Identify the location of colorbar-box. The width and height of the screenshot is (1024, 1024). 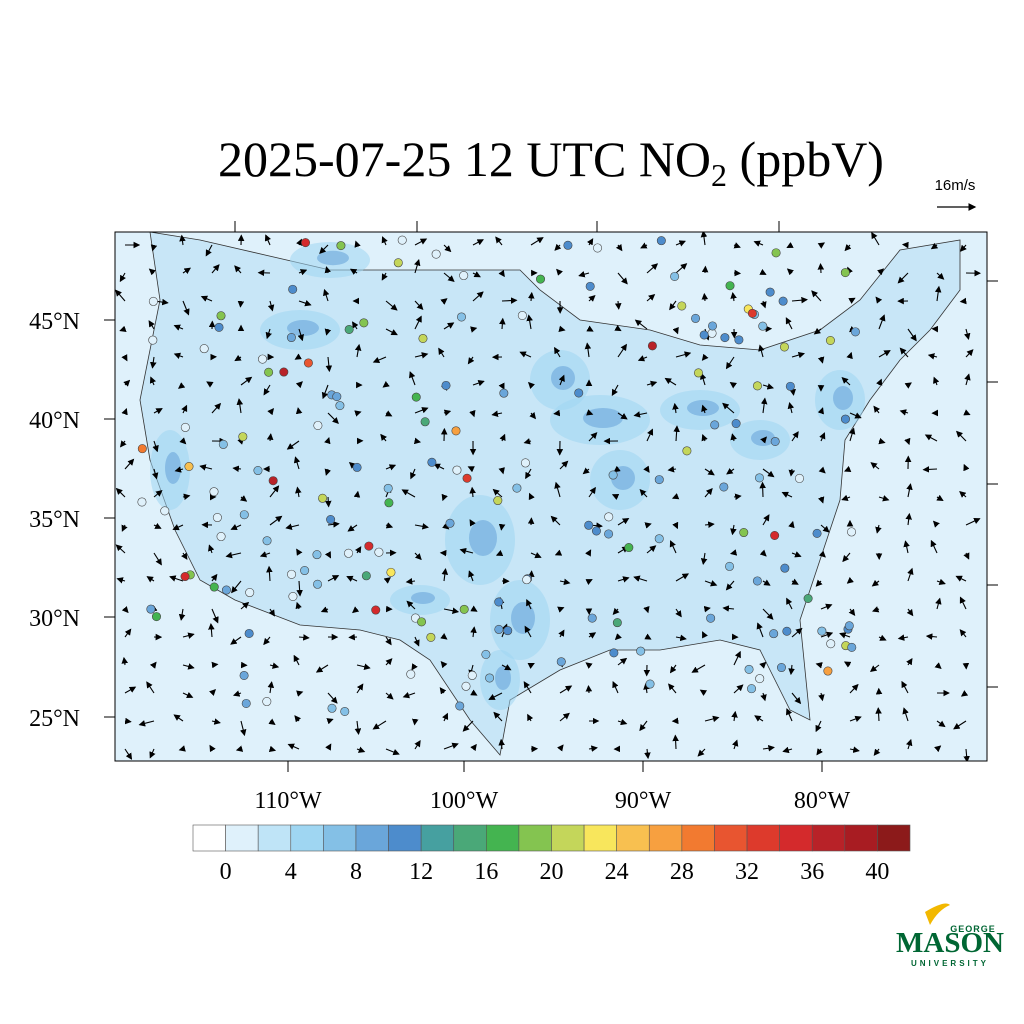
(894, 838).